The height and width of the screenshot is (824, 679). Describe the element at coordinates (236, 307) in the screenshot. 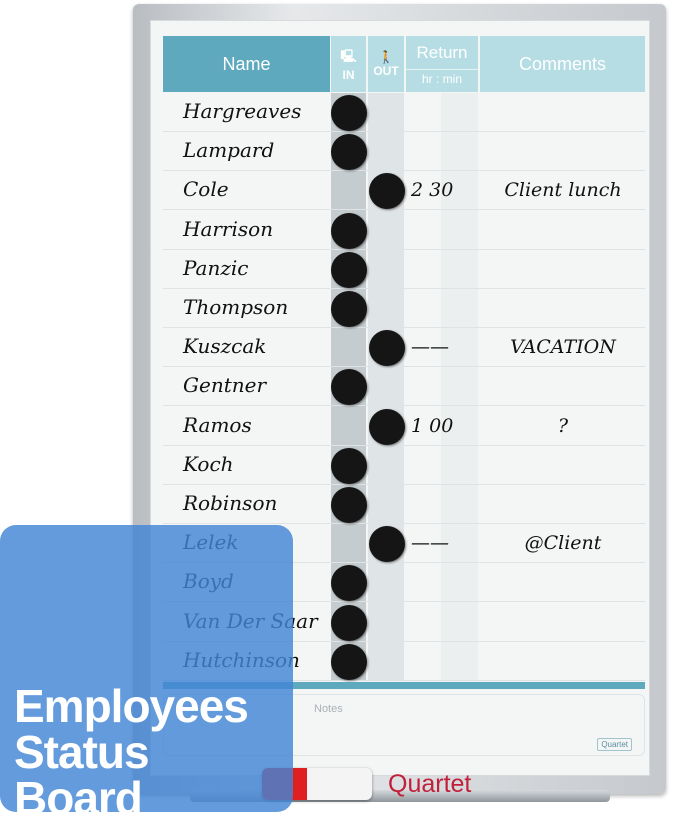

I see `employee-name: Thompson` at that location.